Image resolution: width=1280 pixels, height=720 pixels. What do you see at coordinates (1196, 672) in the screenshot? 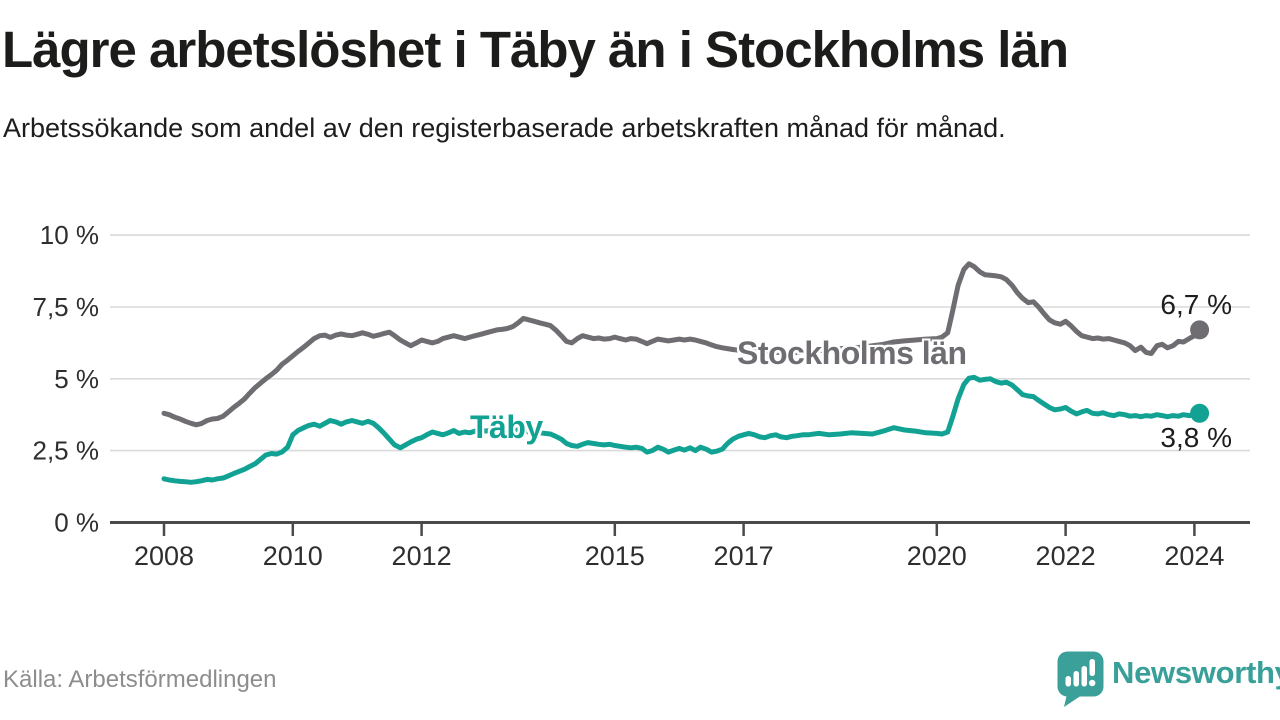
I see `newsworthy-wordmark: Newsworthy` at bounding box center [1196, 672].